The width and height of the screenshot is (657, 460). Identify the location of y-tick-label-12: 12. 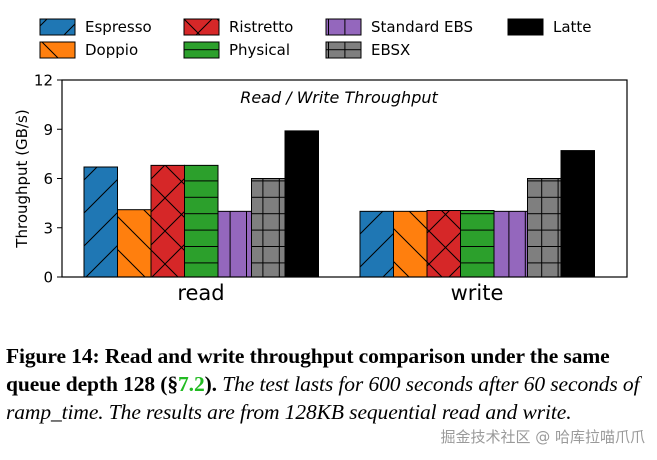
(43, 81).